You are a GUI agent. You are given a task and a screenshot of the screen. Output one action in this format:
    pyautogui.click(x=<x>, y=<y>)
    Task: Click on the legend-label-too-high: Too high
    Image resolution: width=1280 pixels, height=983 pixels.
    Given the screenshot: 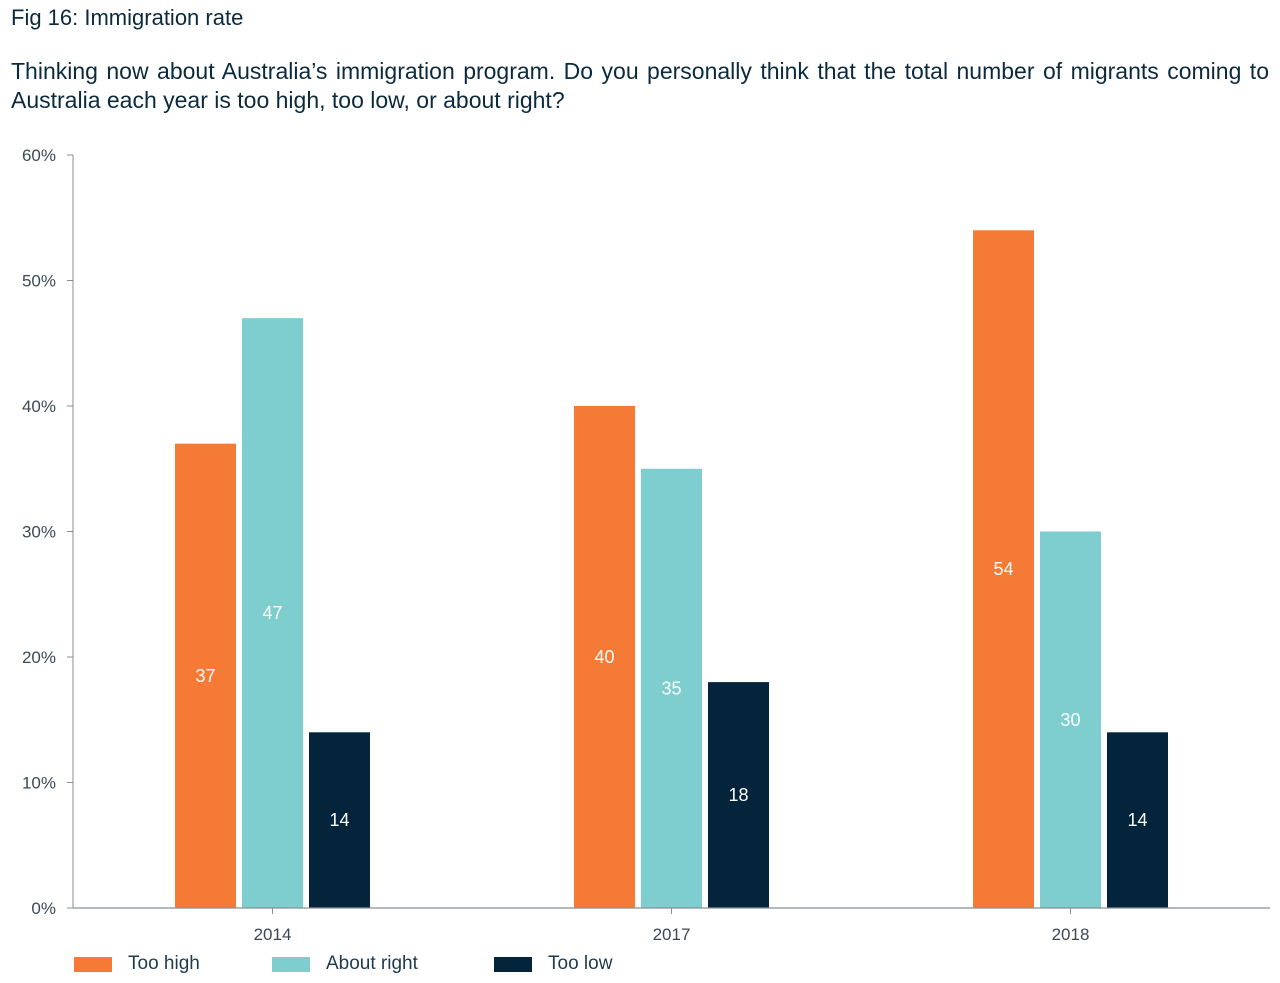 What is the action you would take?
    pyautogui.click(x=164, y=963)
    